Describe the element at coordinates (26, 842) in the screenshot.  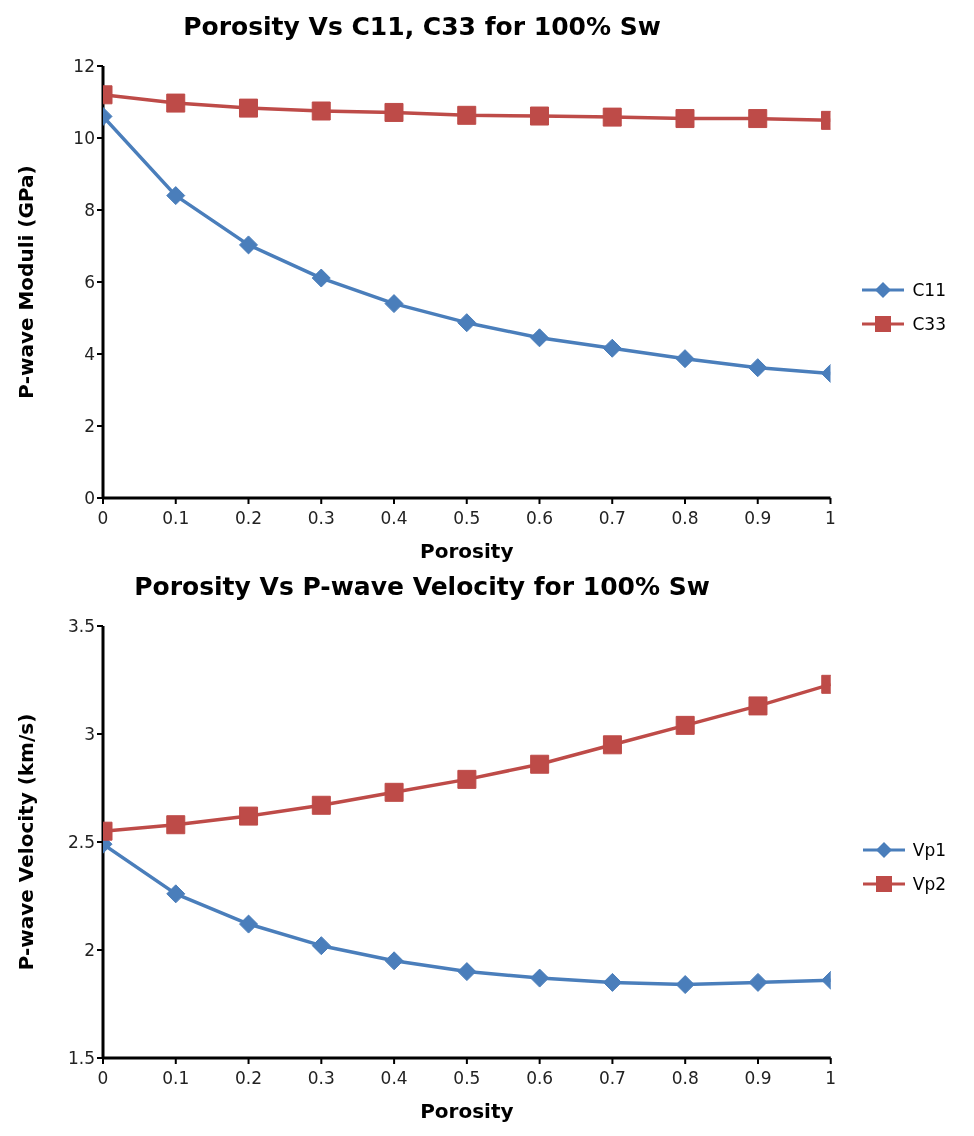
I see `y-axis-title: P-wave Velocity (km/s)` at that location.